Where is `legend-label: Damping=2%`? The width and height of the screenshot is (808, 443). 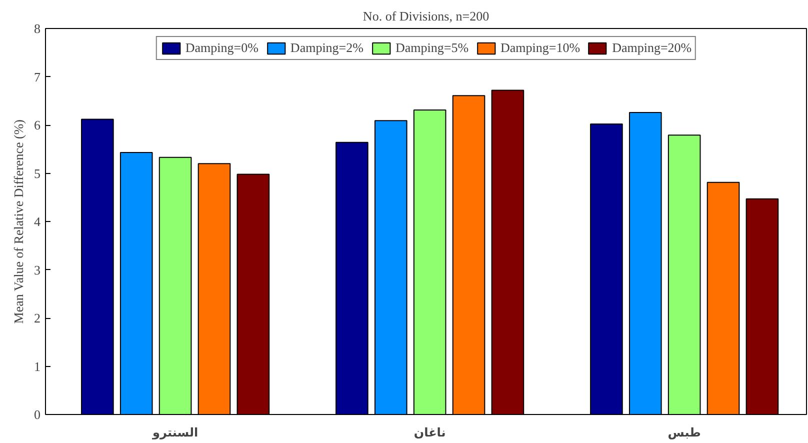
legend-label: Damping=2% is located at coordinates (327, 48).